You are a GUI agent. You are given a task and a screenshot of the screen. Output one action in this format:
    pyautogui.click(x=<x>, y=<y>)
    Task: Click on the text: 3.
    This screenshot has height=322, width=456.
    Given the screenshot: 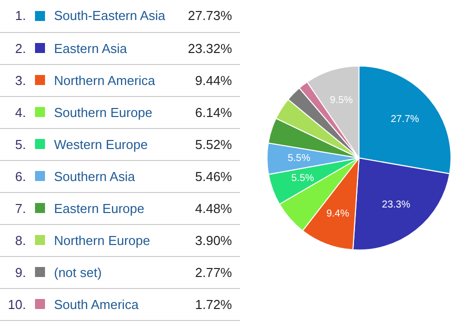 What is the action you would take?
    pyautogui.click(x=20, y=81)
    